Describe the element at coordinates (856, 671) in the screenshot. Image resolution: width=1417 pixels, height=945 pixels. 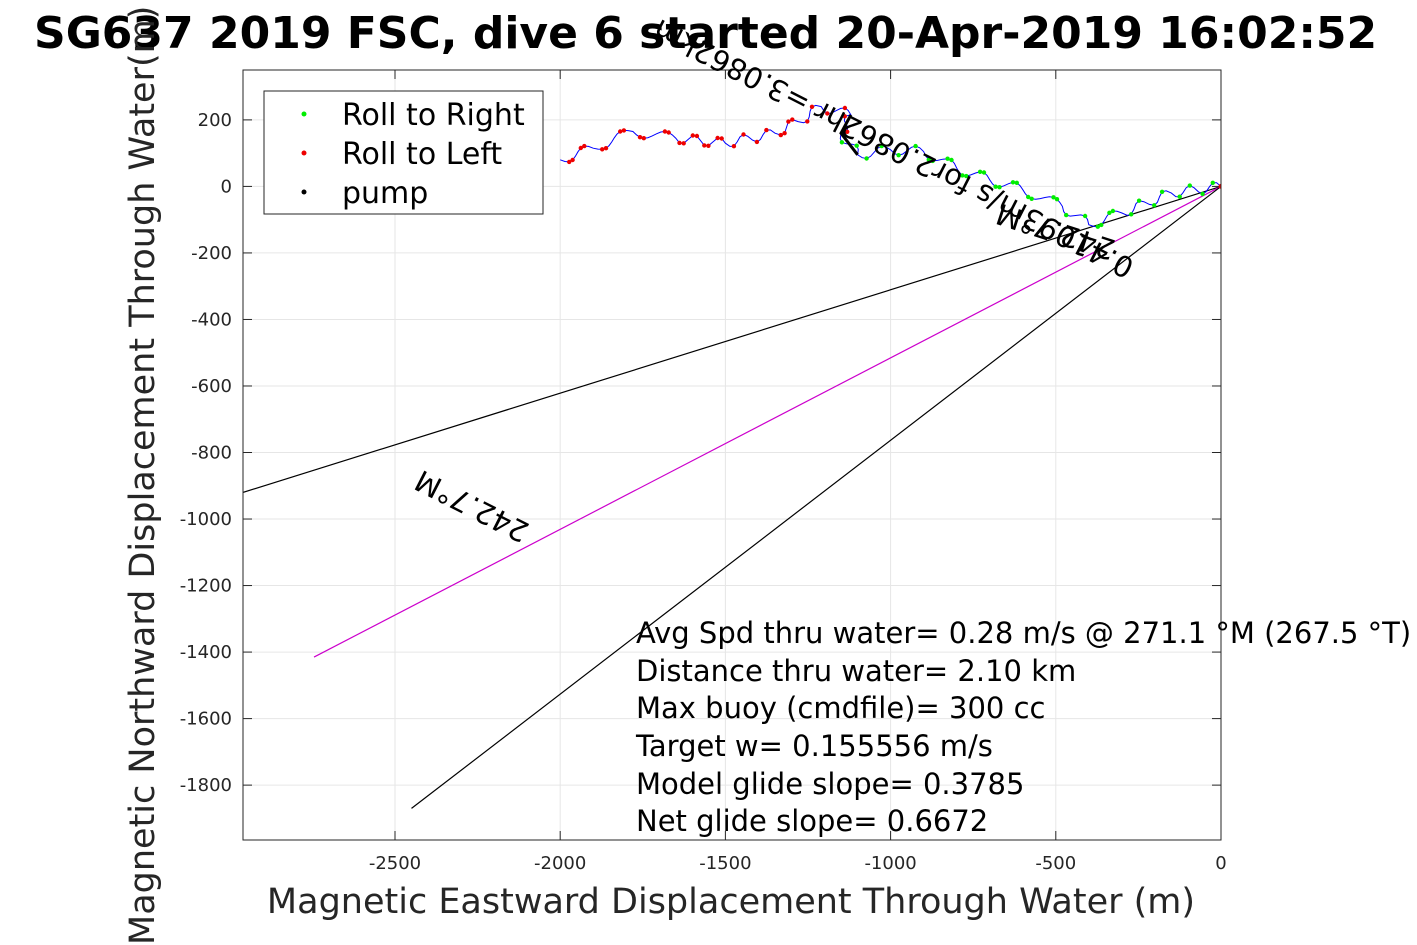
I see `distance-text: Distance thru water= 2.10 km` at that location.